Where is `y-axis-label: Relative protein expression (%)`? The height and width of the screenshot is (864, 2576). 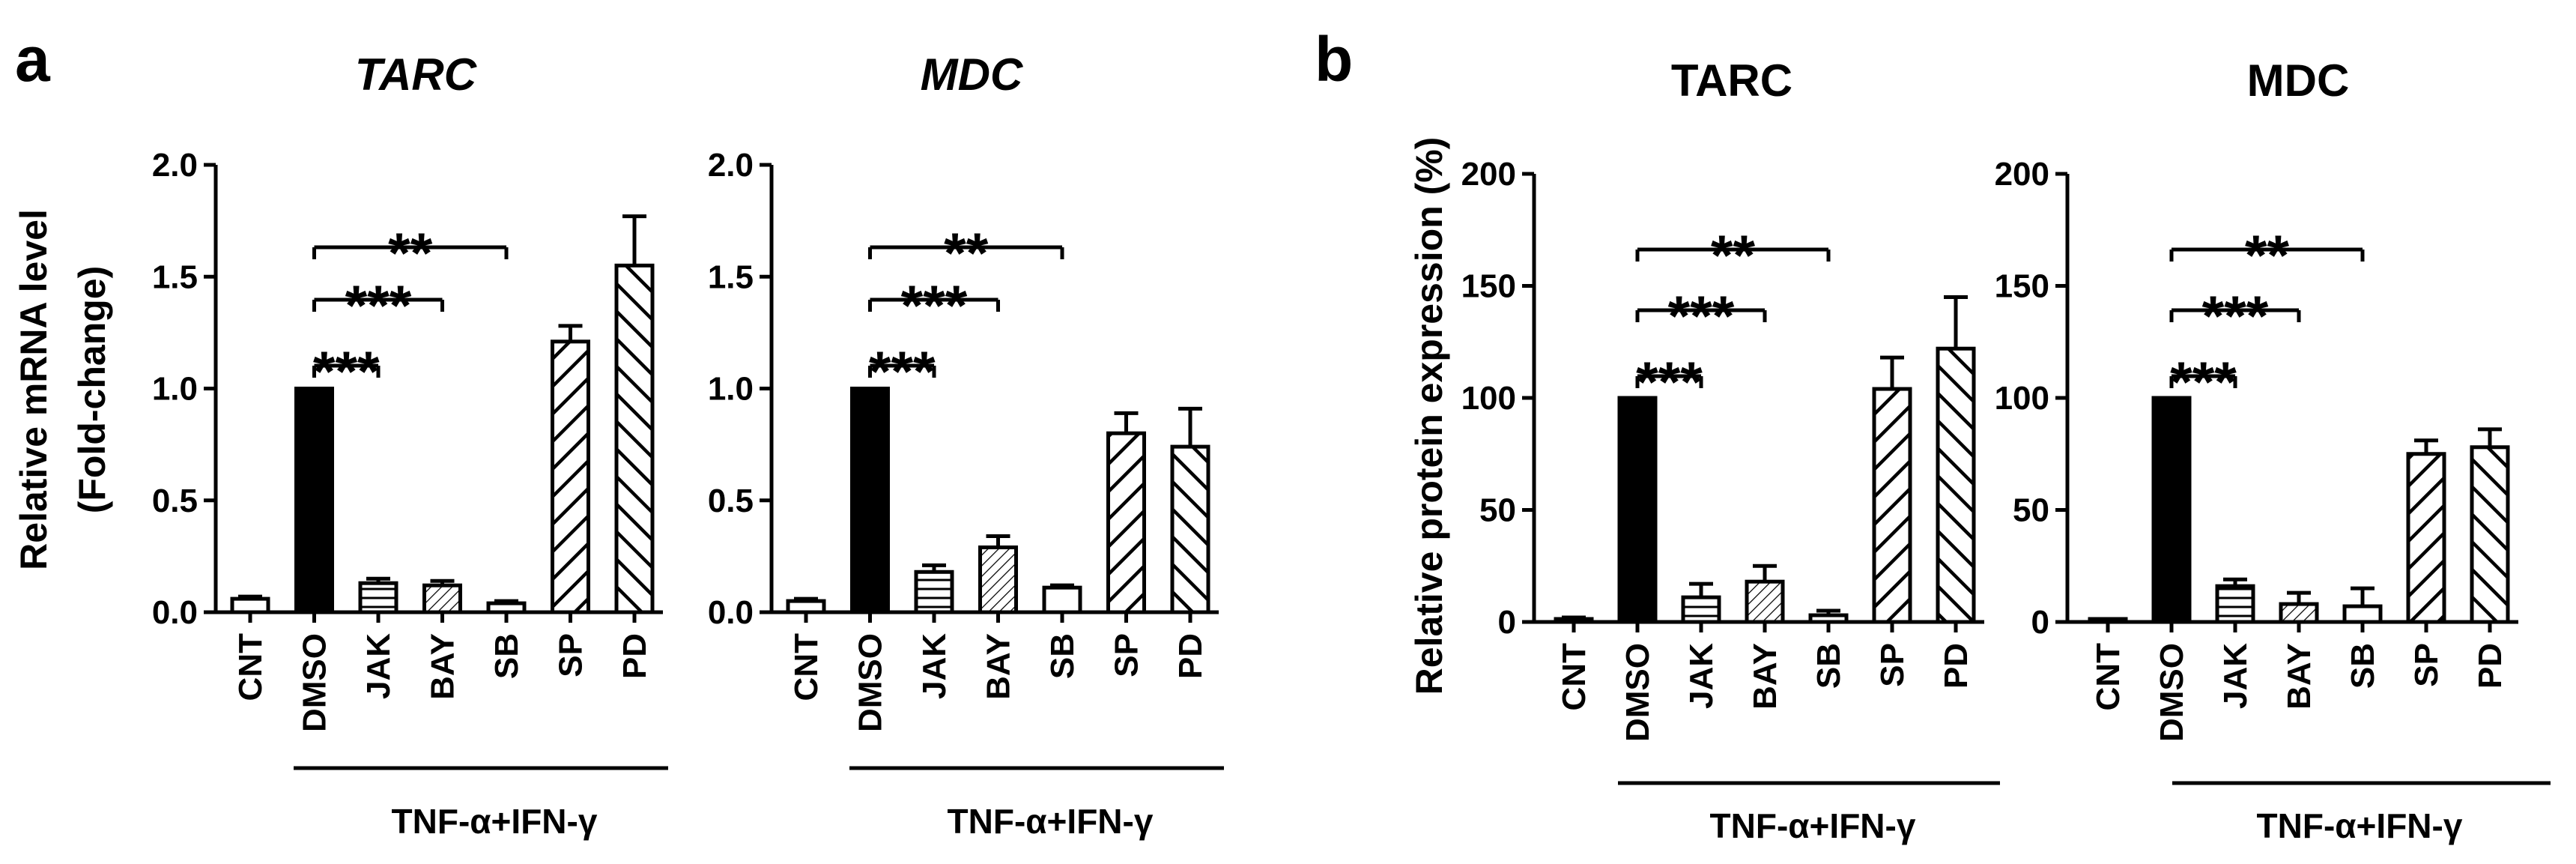
y-axis-label: Relative protein expression (%) is located at coordinates (1429, 416).